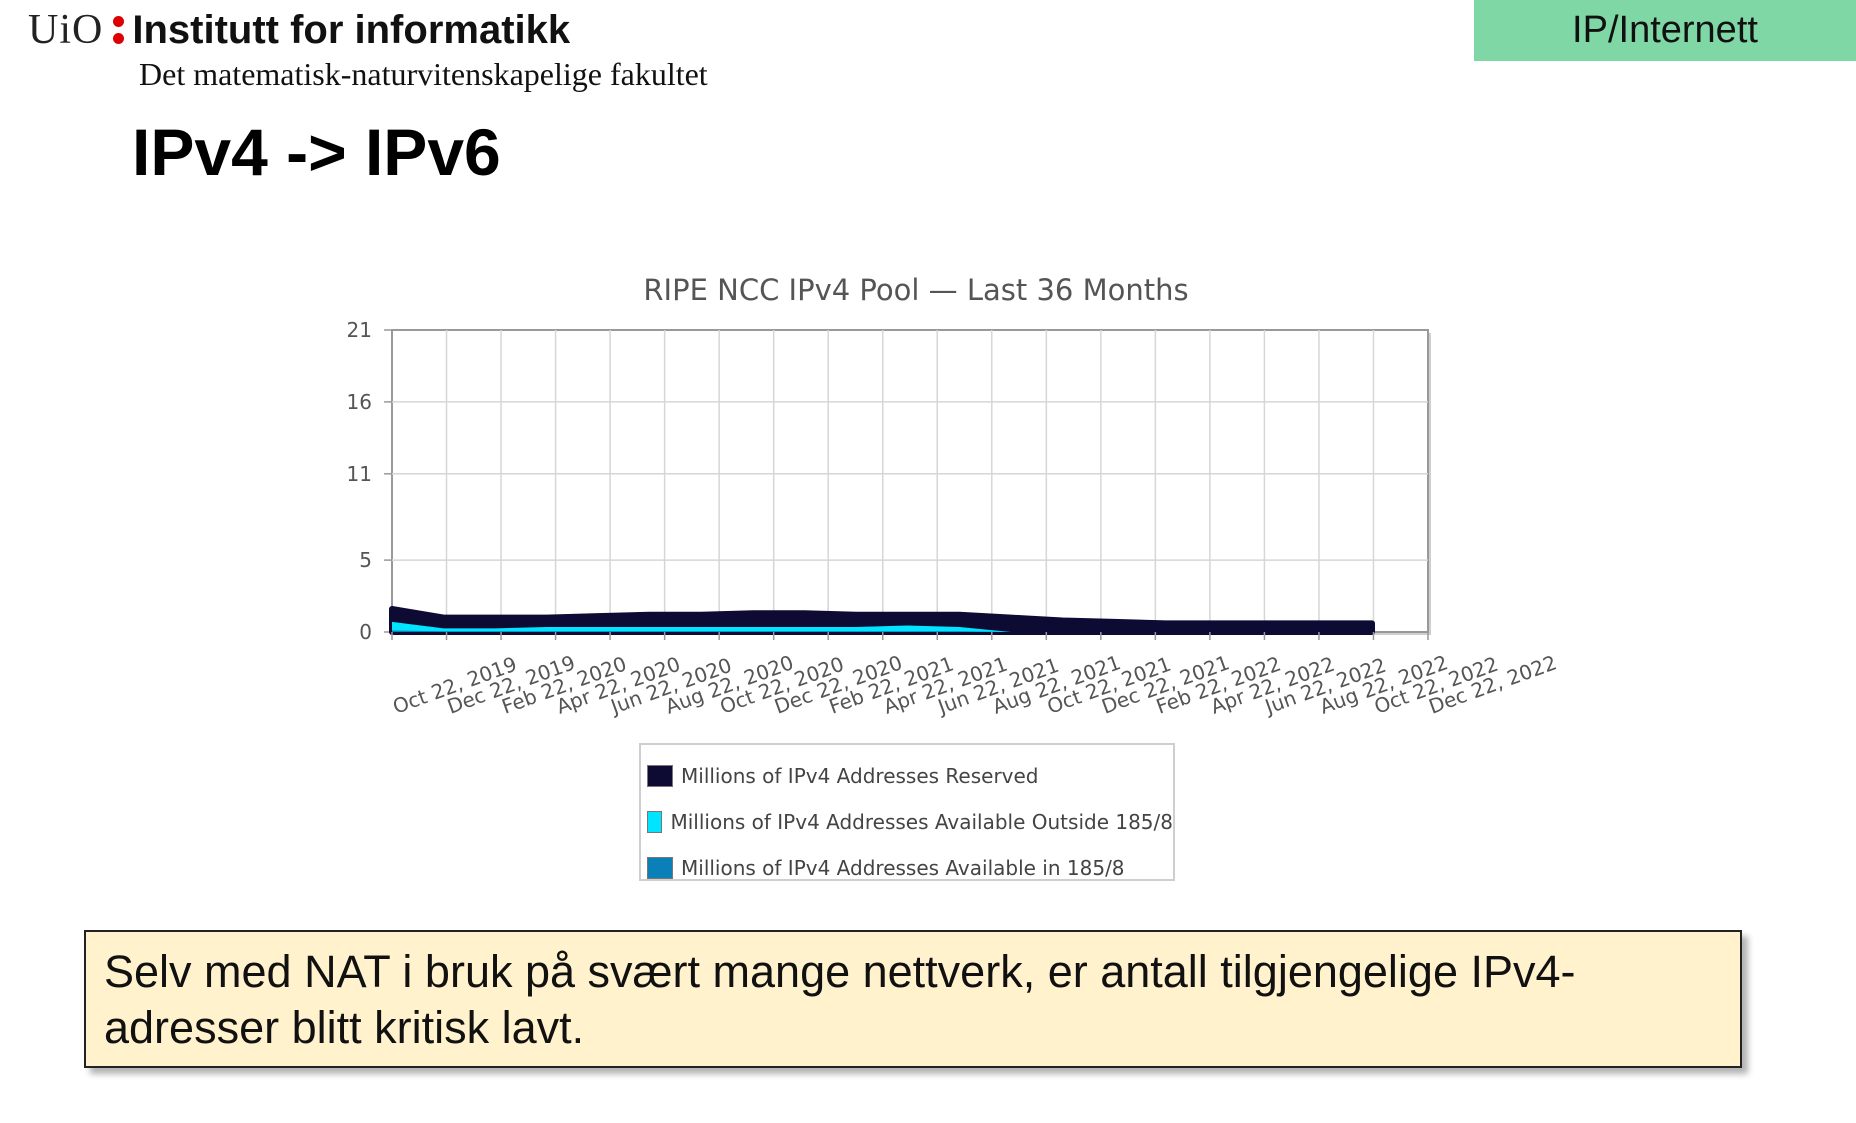 This screenshot has width=1856, height=1123. I want to click on institute-name: Institutt for informatikk, so click(351, 29).